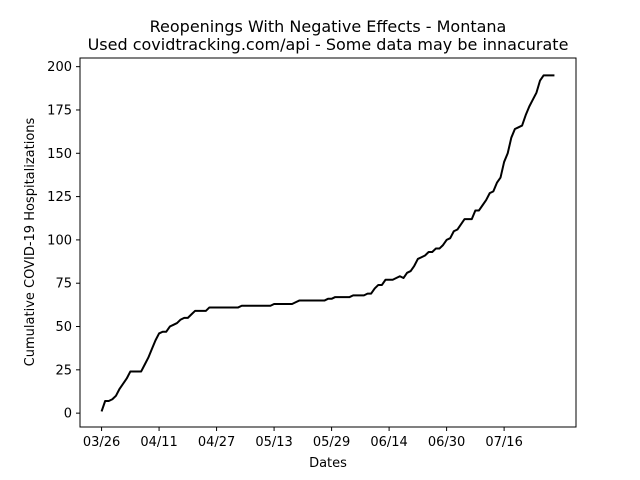 Image resolution: width=640 pixels, height=480 pixels. I want to click on y-tick-label: 125, so click(59, 197).